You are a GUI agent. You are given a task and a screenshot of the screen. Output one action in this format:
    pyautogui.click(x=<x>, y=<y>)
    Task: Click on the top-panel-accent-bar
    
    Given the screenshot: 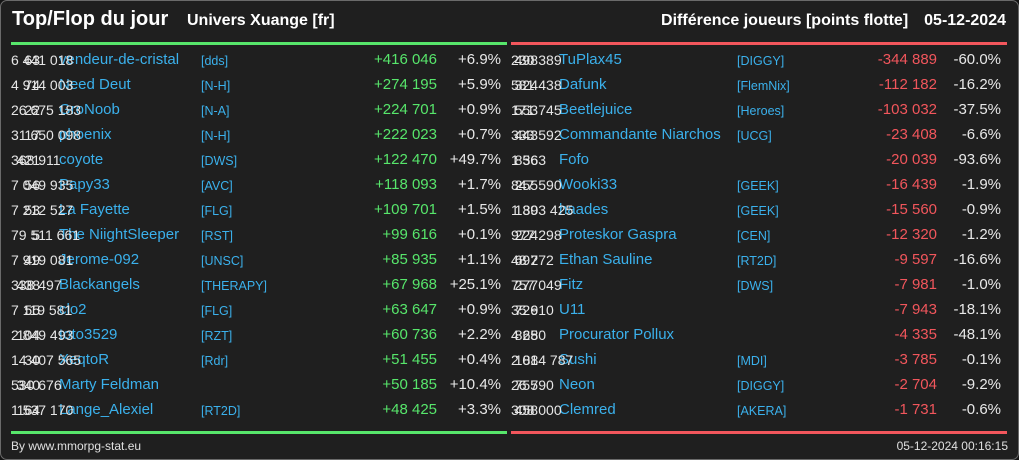 What is the action you would take?
    pyautogui.click(x=259, y=43)
    